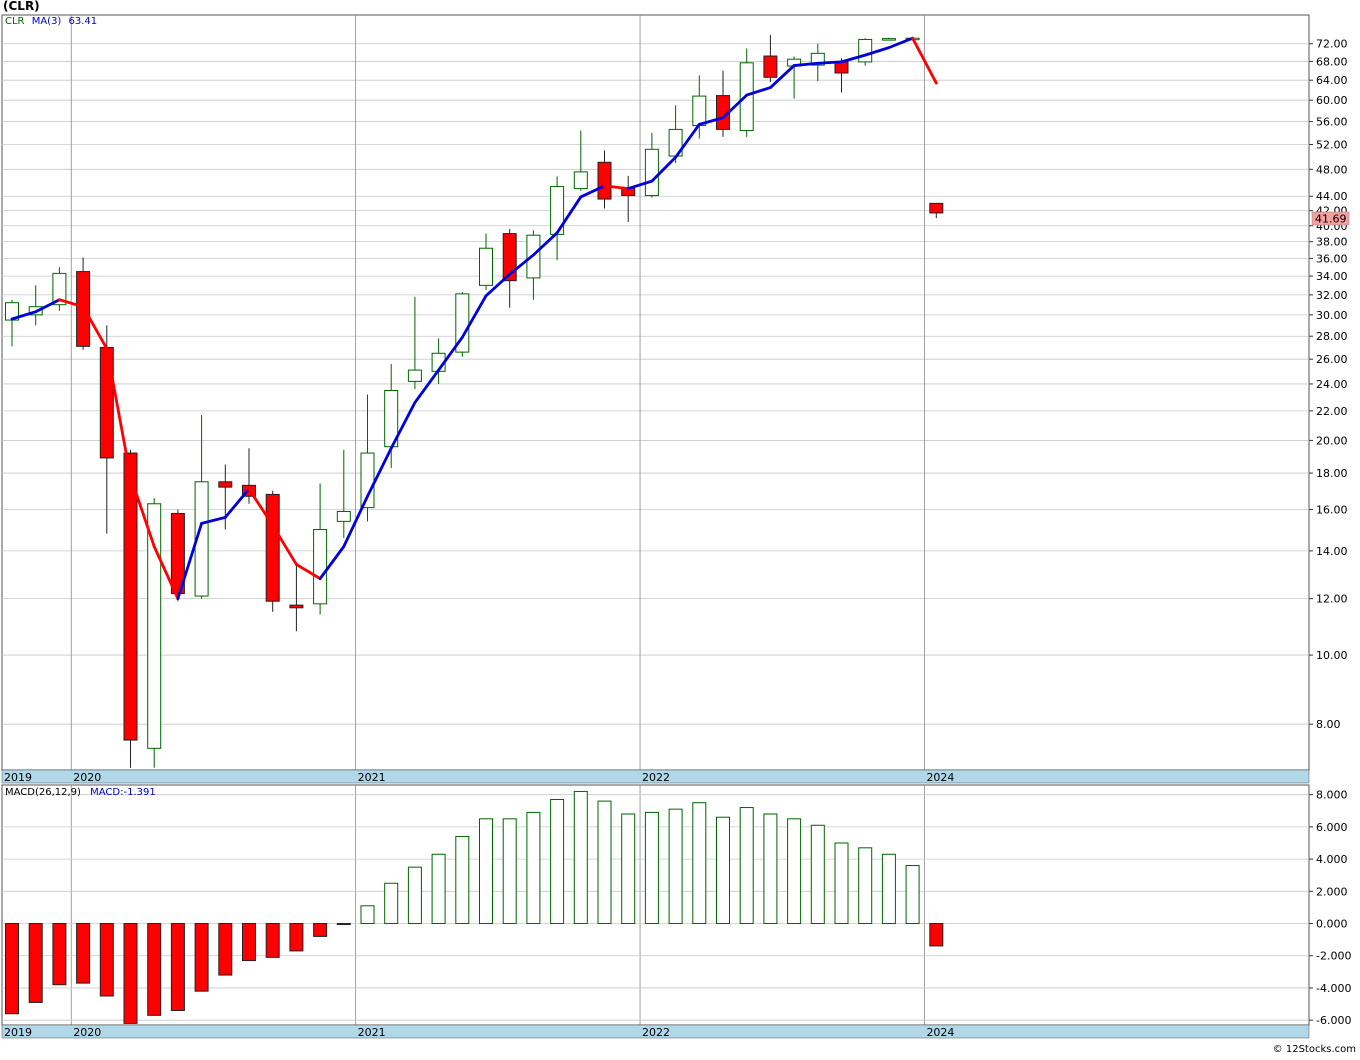 The width and height of the screenshot is (1360, 1060). Describe the element at coordinates (1332, 80) in the screenshot. I see `price-tick-label: 64.00` at that location.